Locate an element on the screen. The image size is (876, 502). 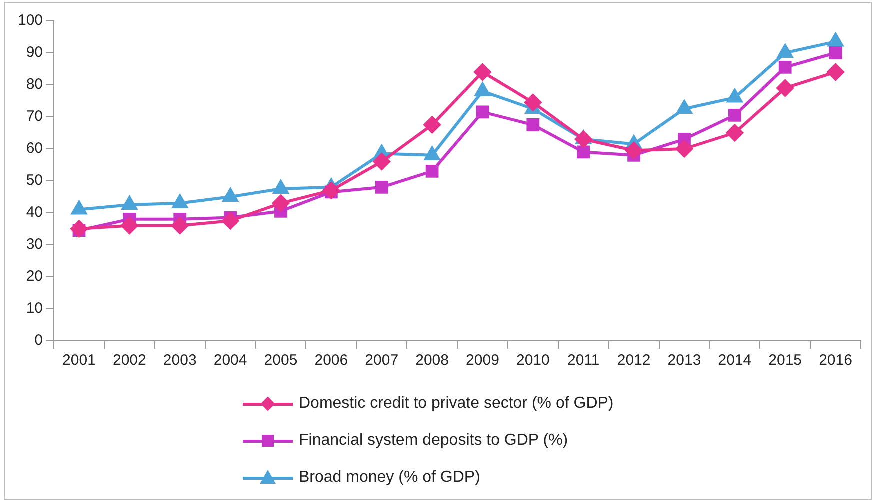
legend-label: Financial system deposits to GDP (%) is located at coordinates (433, 441).